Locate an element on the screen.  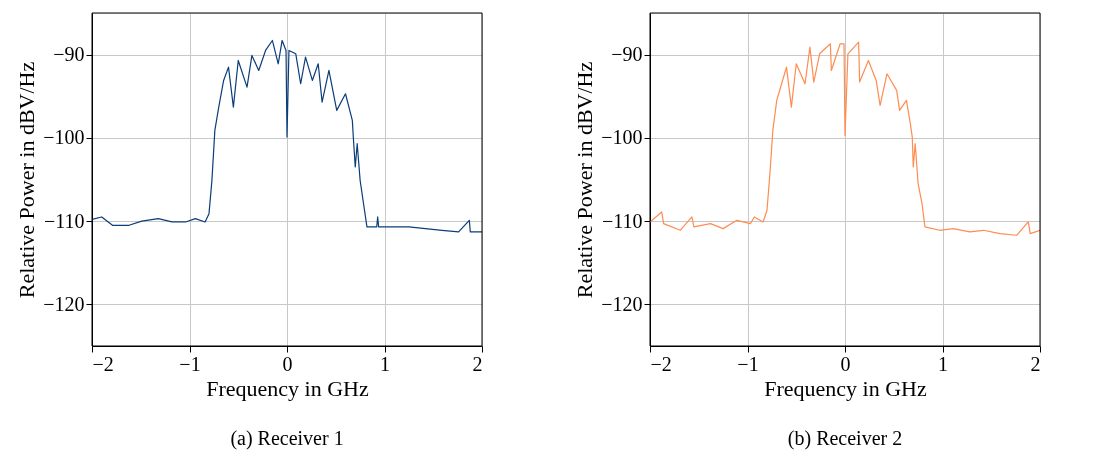
text: (a) Receiver 1 is located at coordinates (287, 438).